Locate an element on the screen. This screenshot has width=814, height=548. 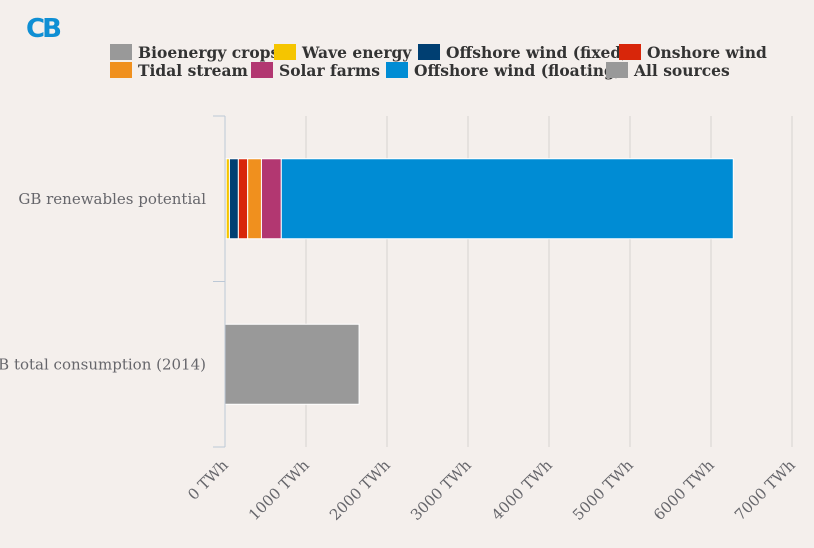
legend-label: Bioenergy crops is located at coordinates (209, 52).